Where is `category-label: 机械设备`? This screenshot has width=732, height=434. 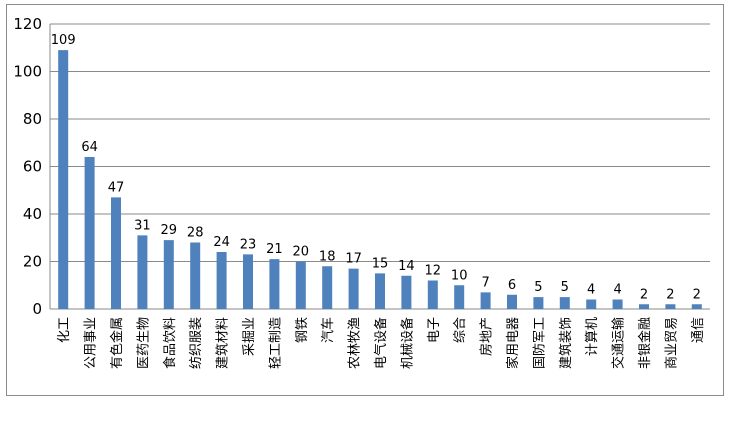 category-label: 机械设备 is located at coordinates (407, 343).